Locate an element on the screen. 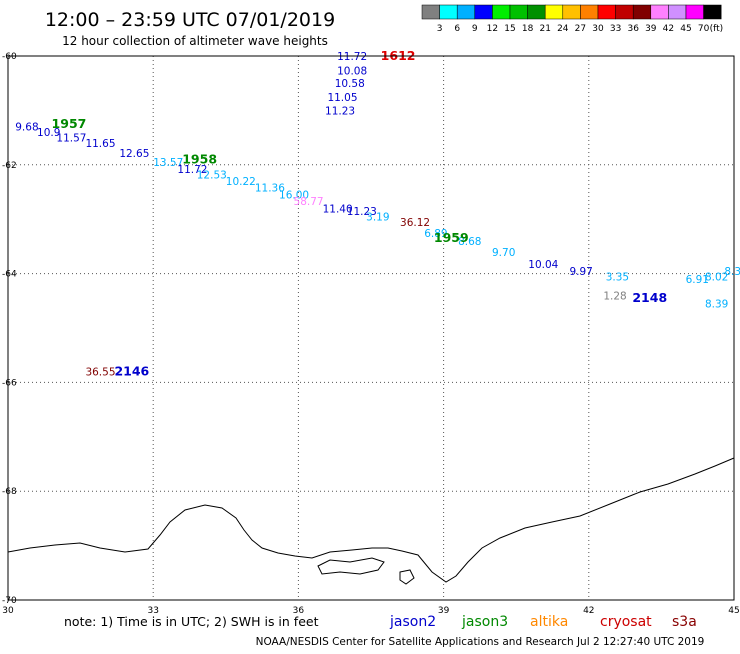  lon-tick-label: 39 is located at coordinates (444, 611).